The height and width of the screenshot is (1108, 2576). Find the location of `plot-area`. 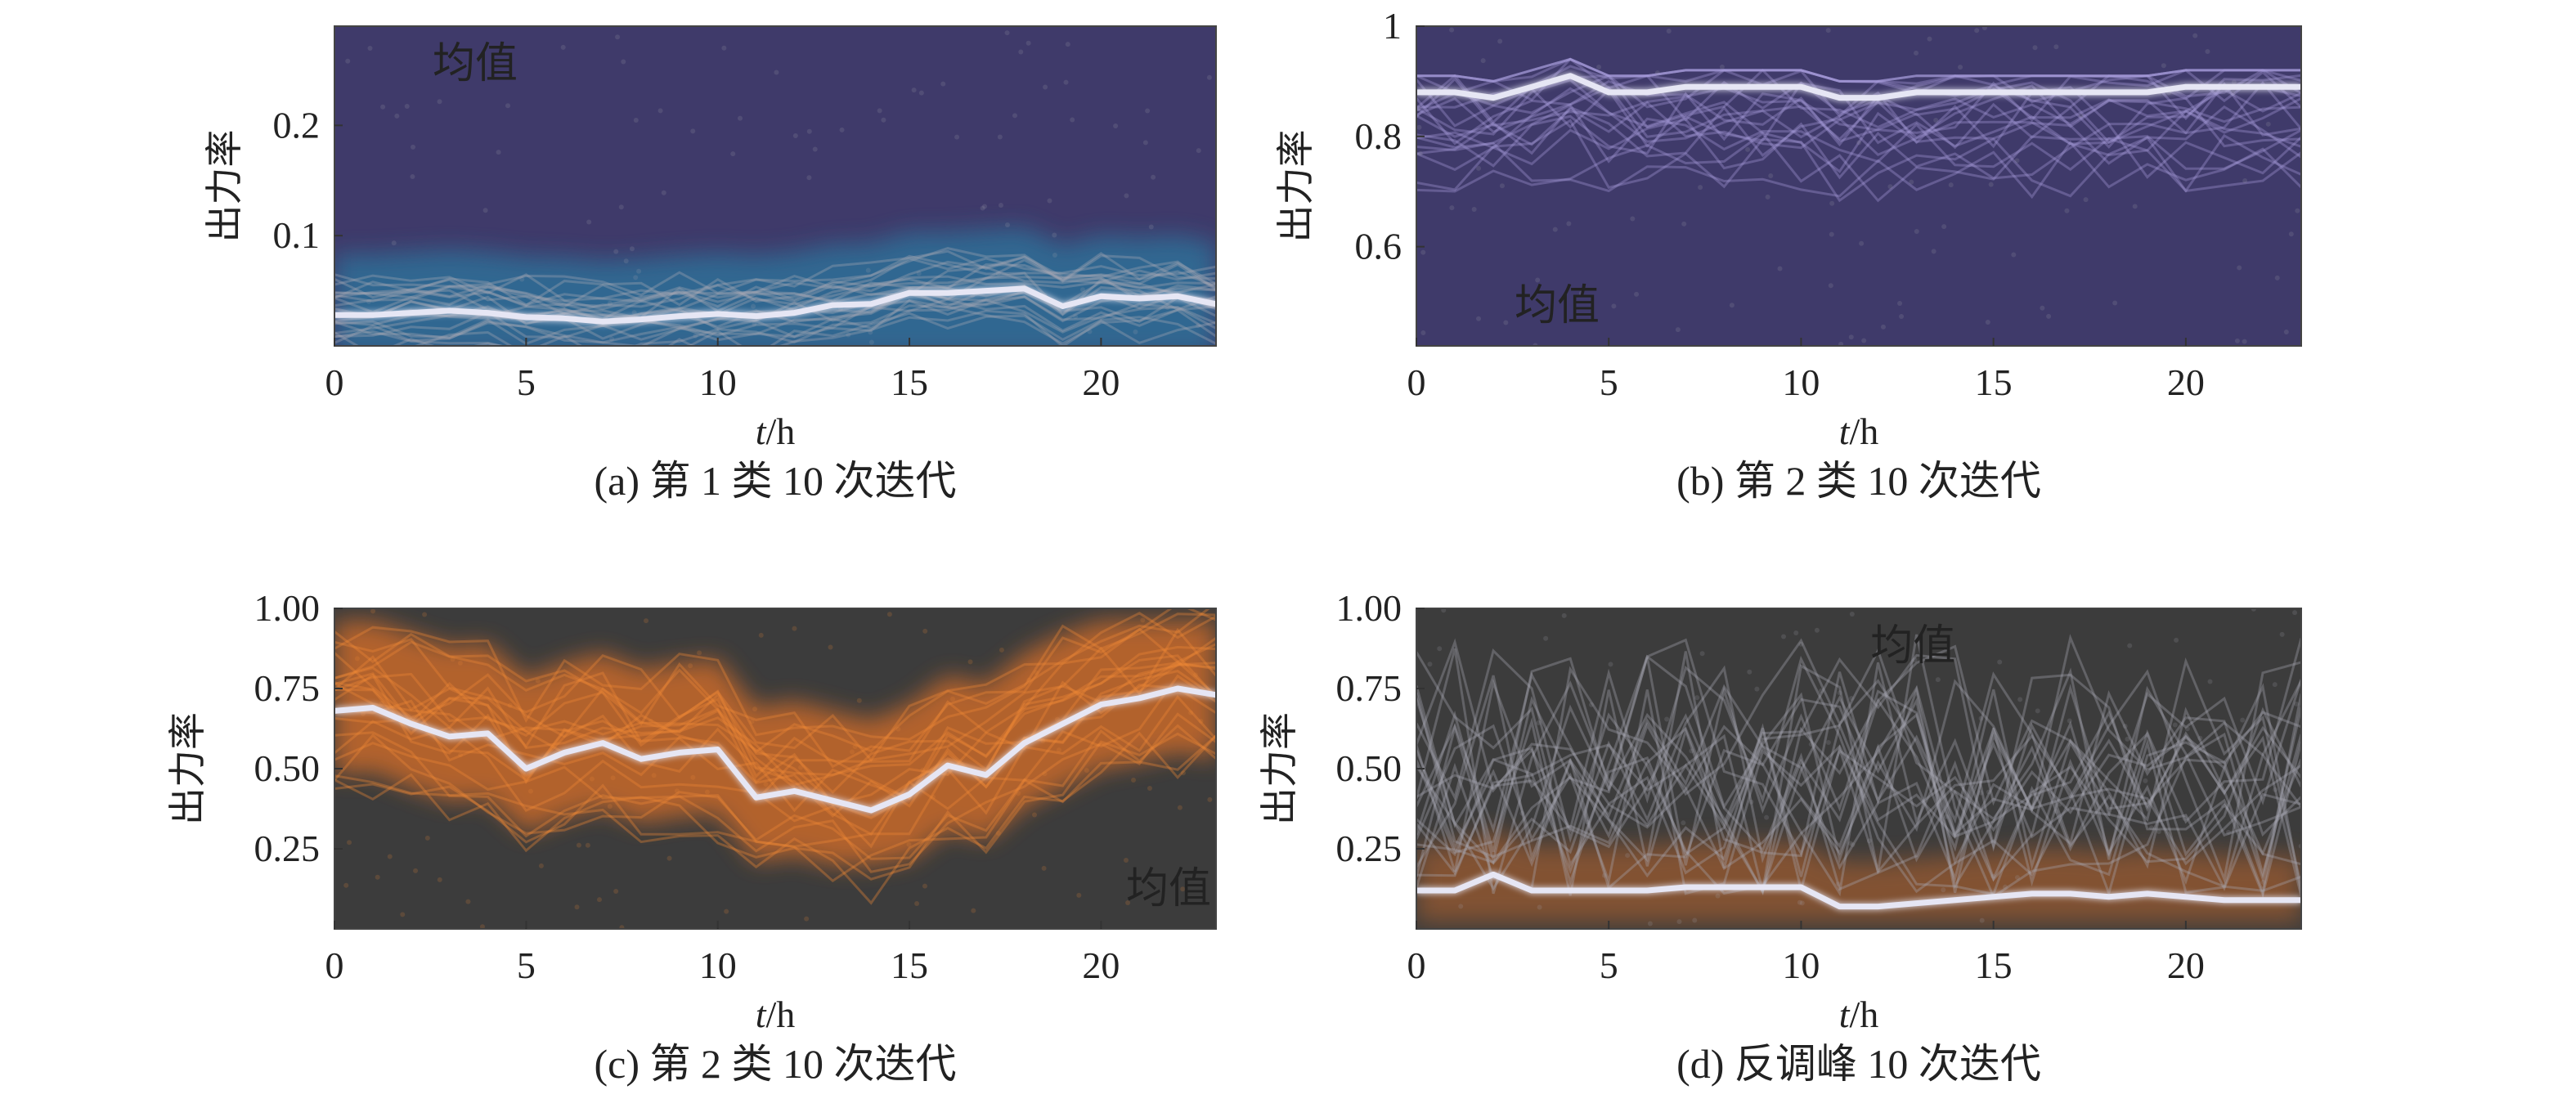

plot-area is located at coordinates (1858, 186).